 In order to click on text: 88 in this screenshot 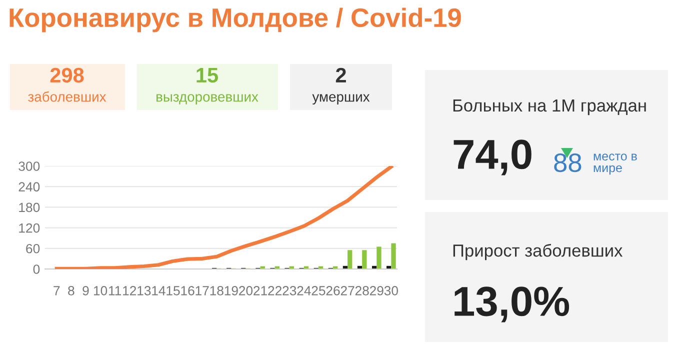, I will do `click(568, 162)`.